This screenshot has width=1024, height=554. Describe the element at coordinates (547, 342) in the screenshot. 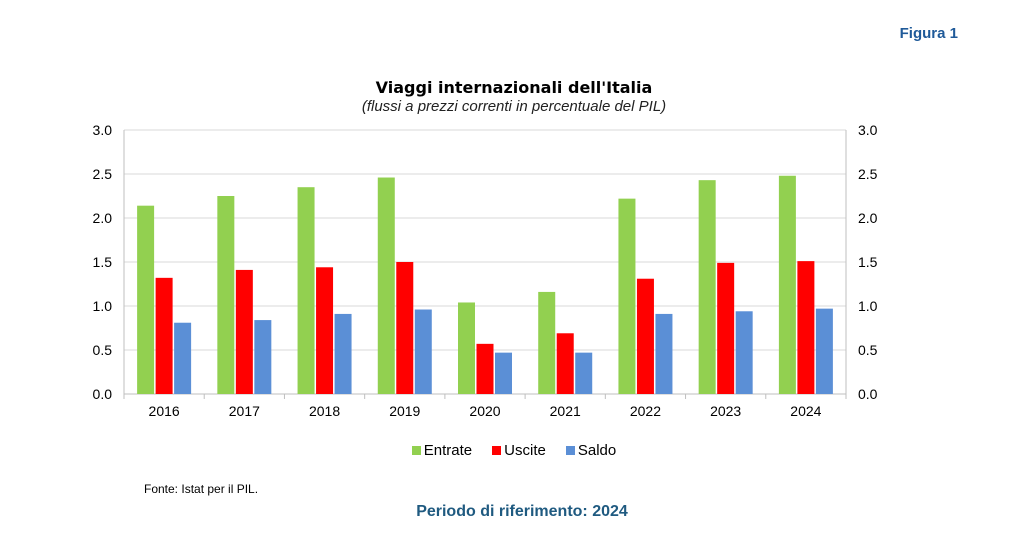

I see `bar-entrate-2021` at that location.